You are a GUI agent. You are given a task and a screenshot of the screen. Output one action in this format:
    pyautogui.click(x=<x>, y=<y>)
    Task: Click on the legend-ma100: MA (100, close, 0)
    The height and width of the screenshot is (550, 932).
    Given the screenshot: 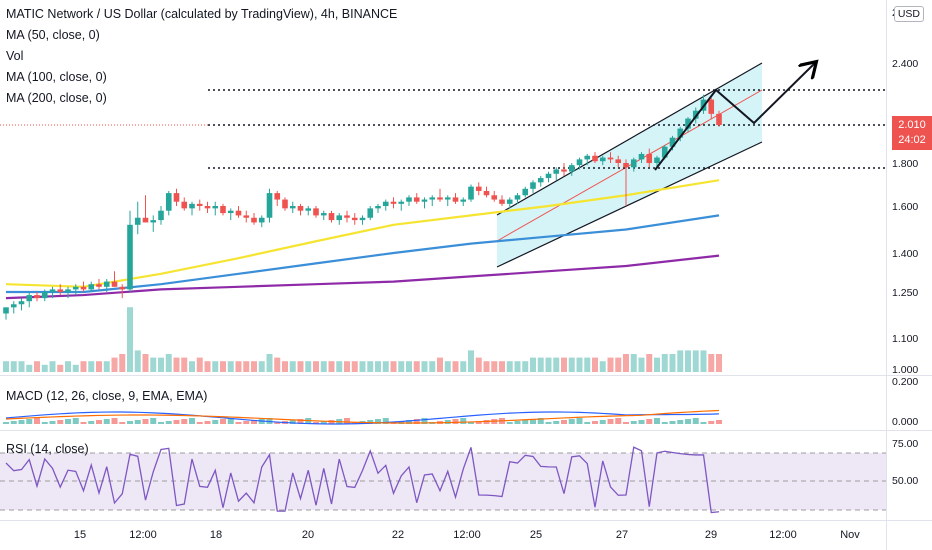 What is the action you would take?
    pyautogui.click(x=56, y=77)
    